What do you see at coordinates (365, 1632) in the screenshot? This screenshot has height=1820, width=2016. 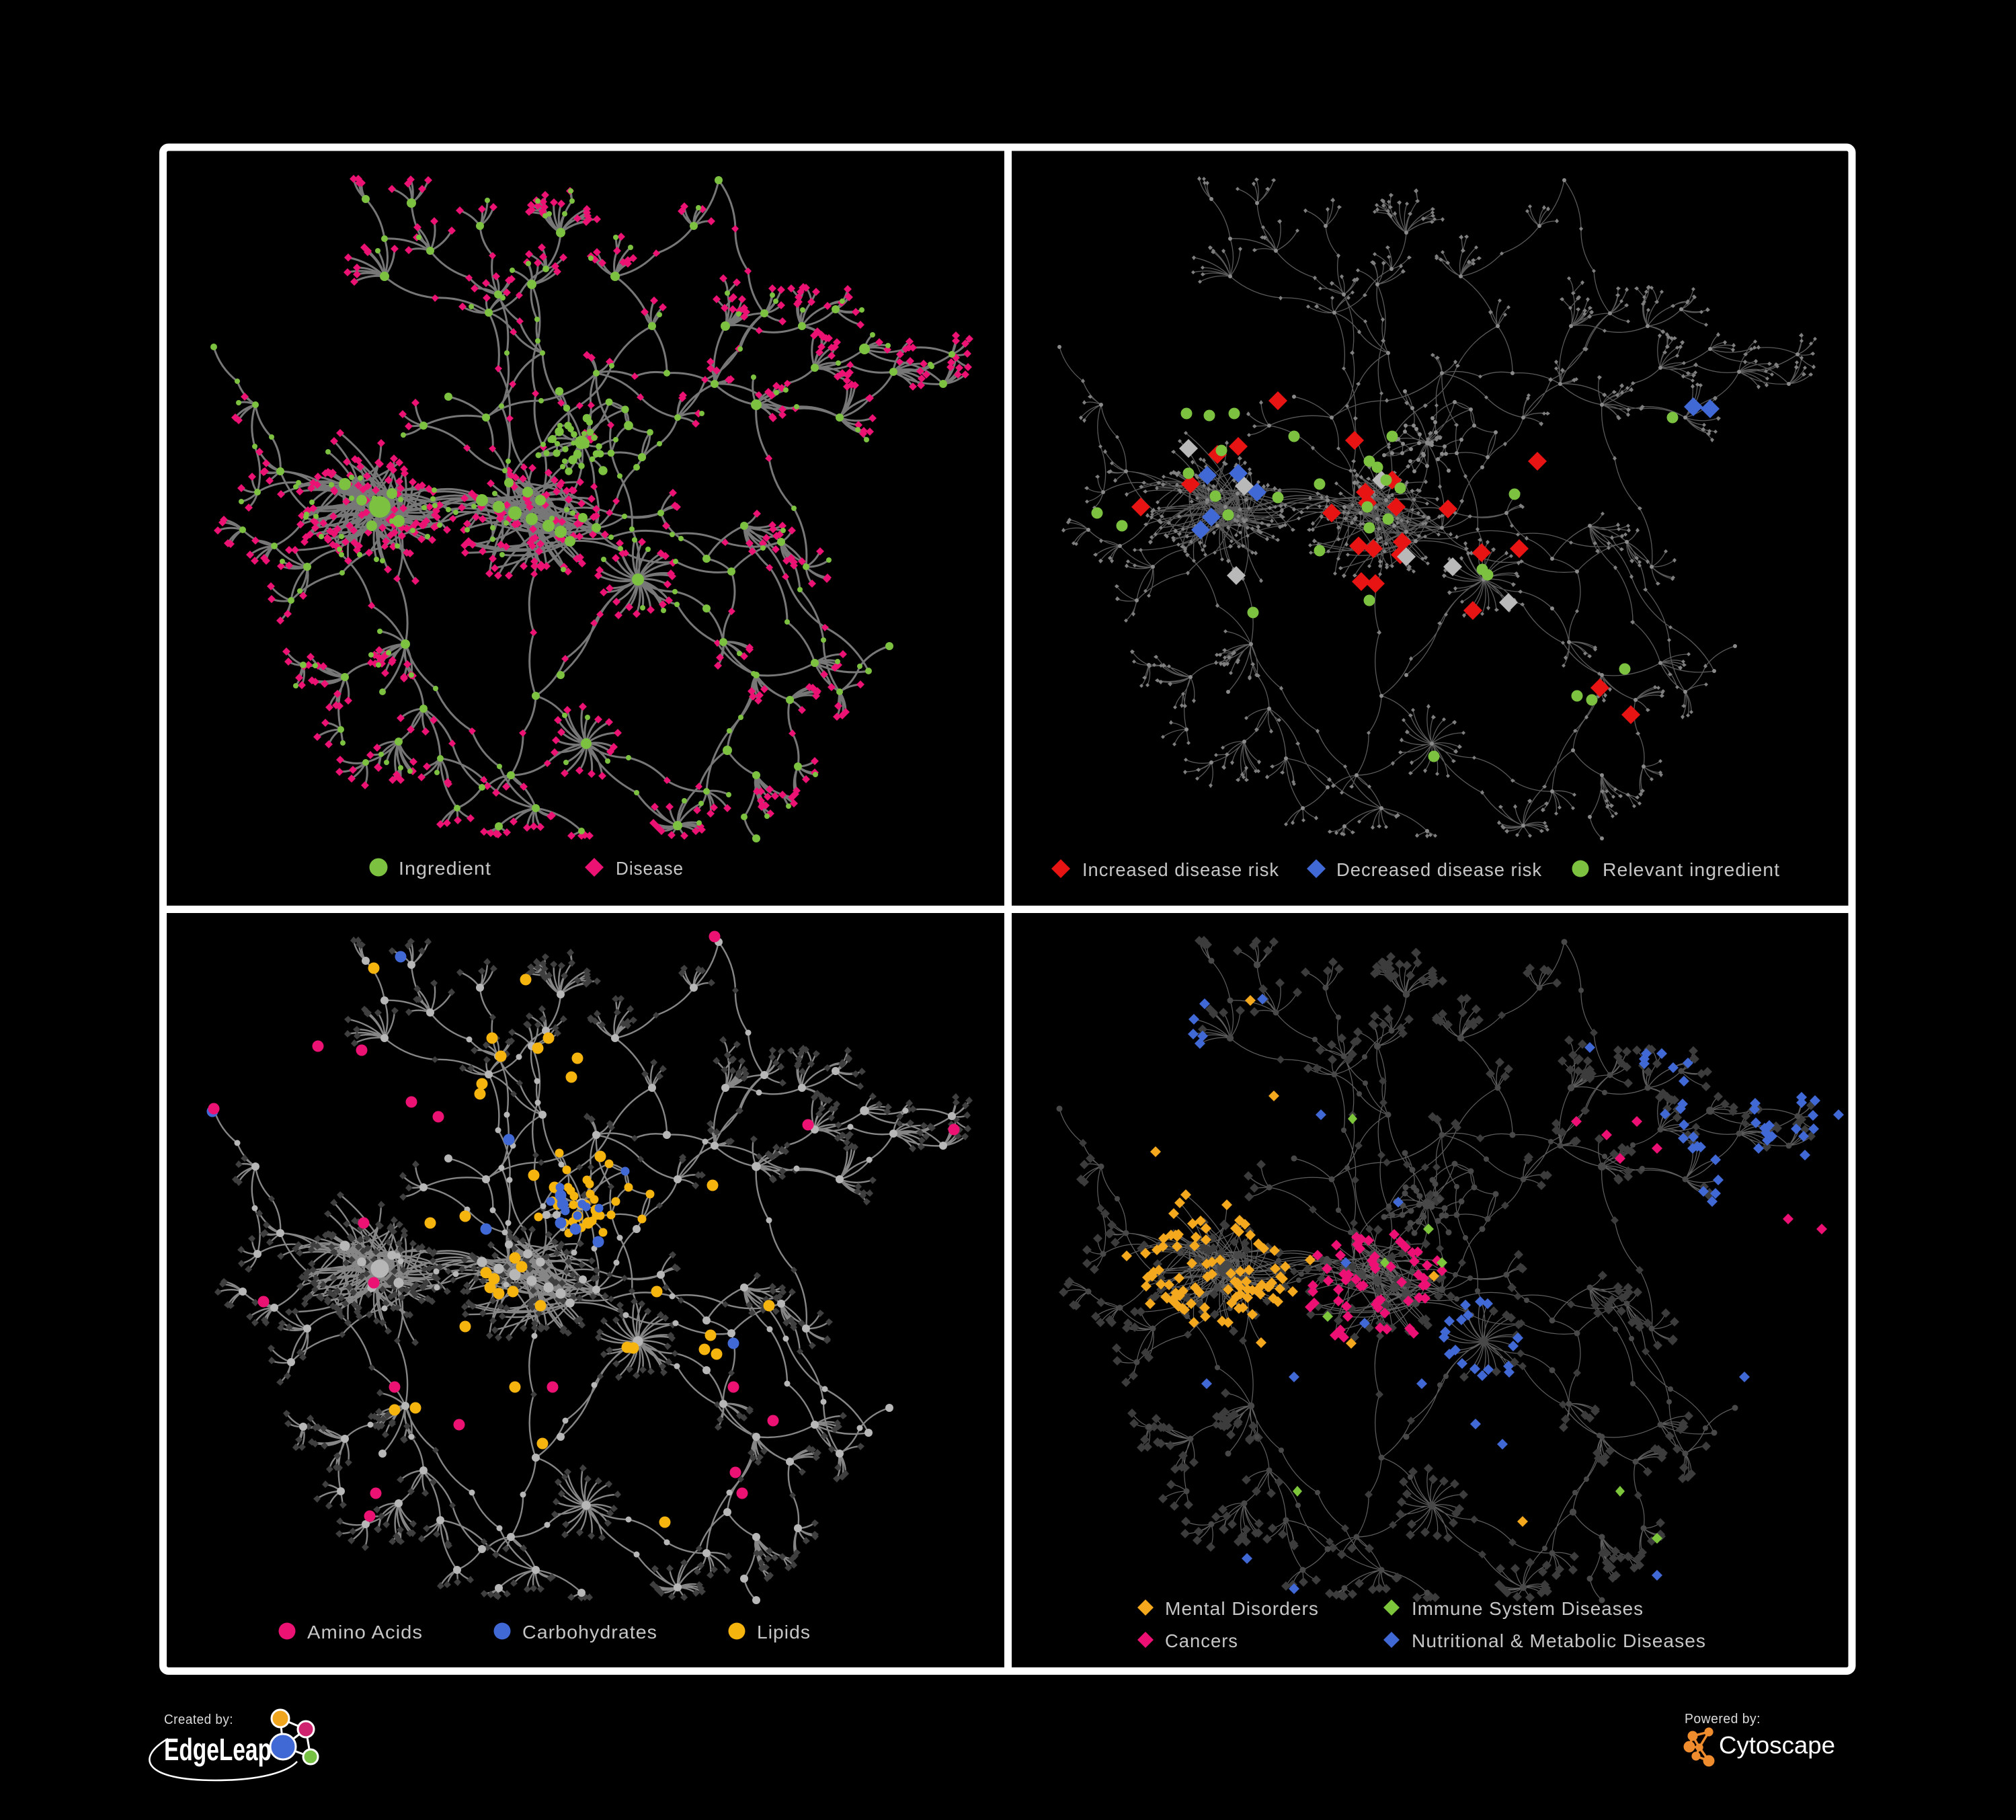 I see `svg-text: Amino Acids` at bounding box center [365, 1632].